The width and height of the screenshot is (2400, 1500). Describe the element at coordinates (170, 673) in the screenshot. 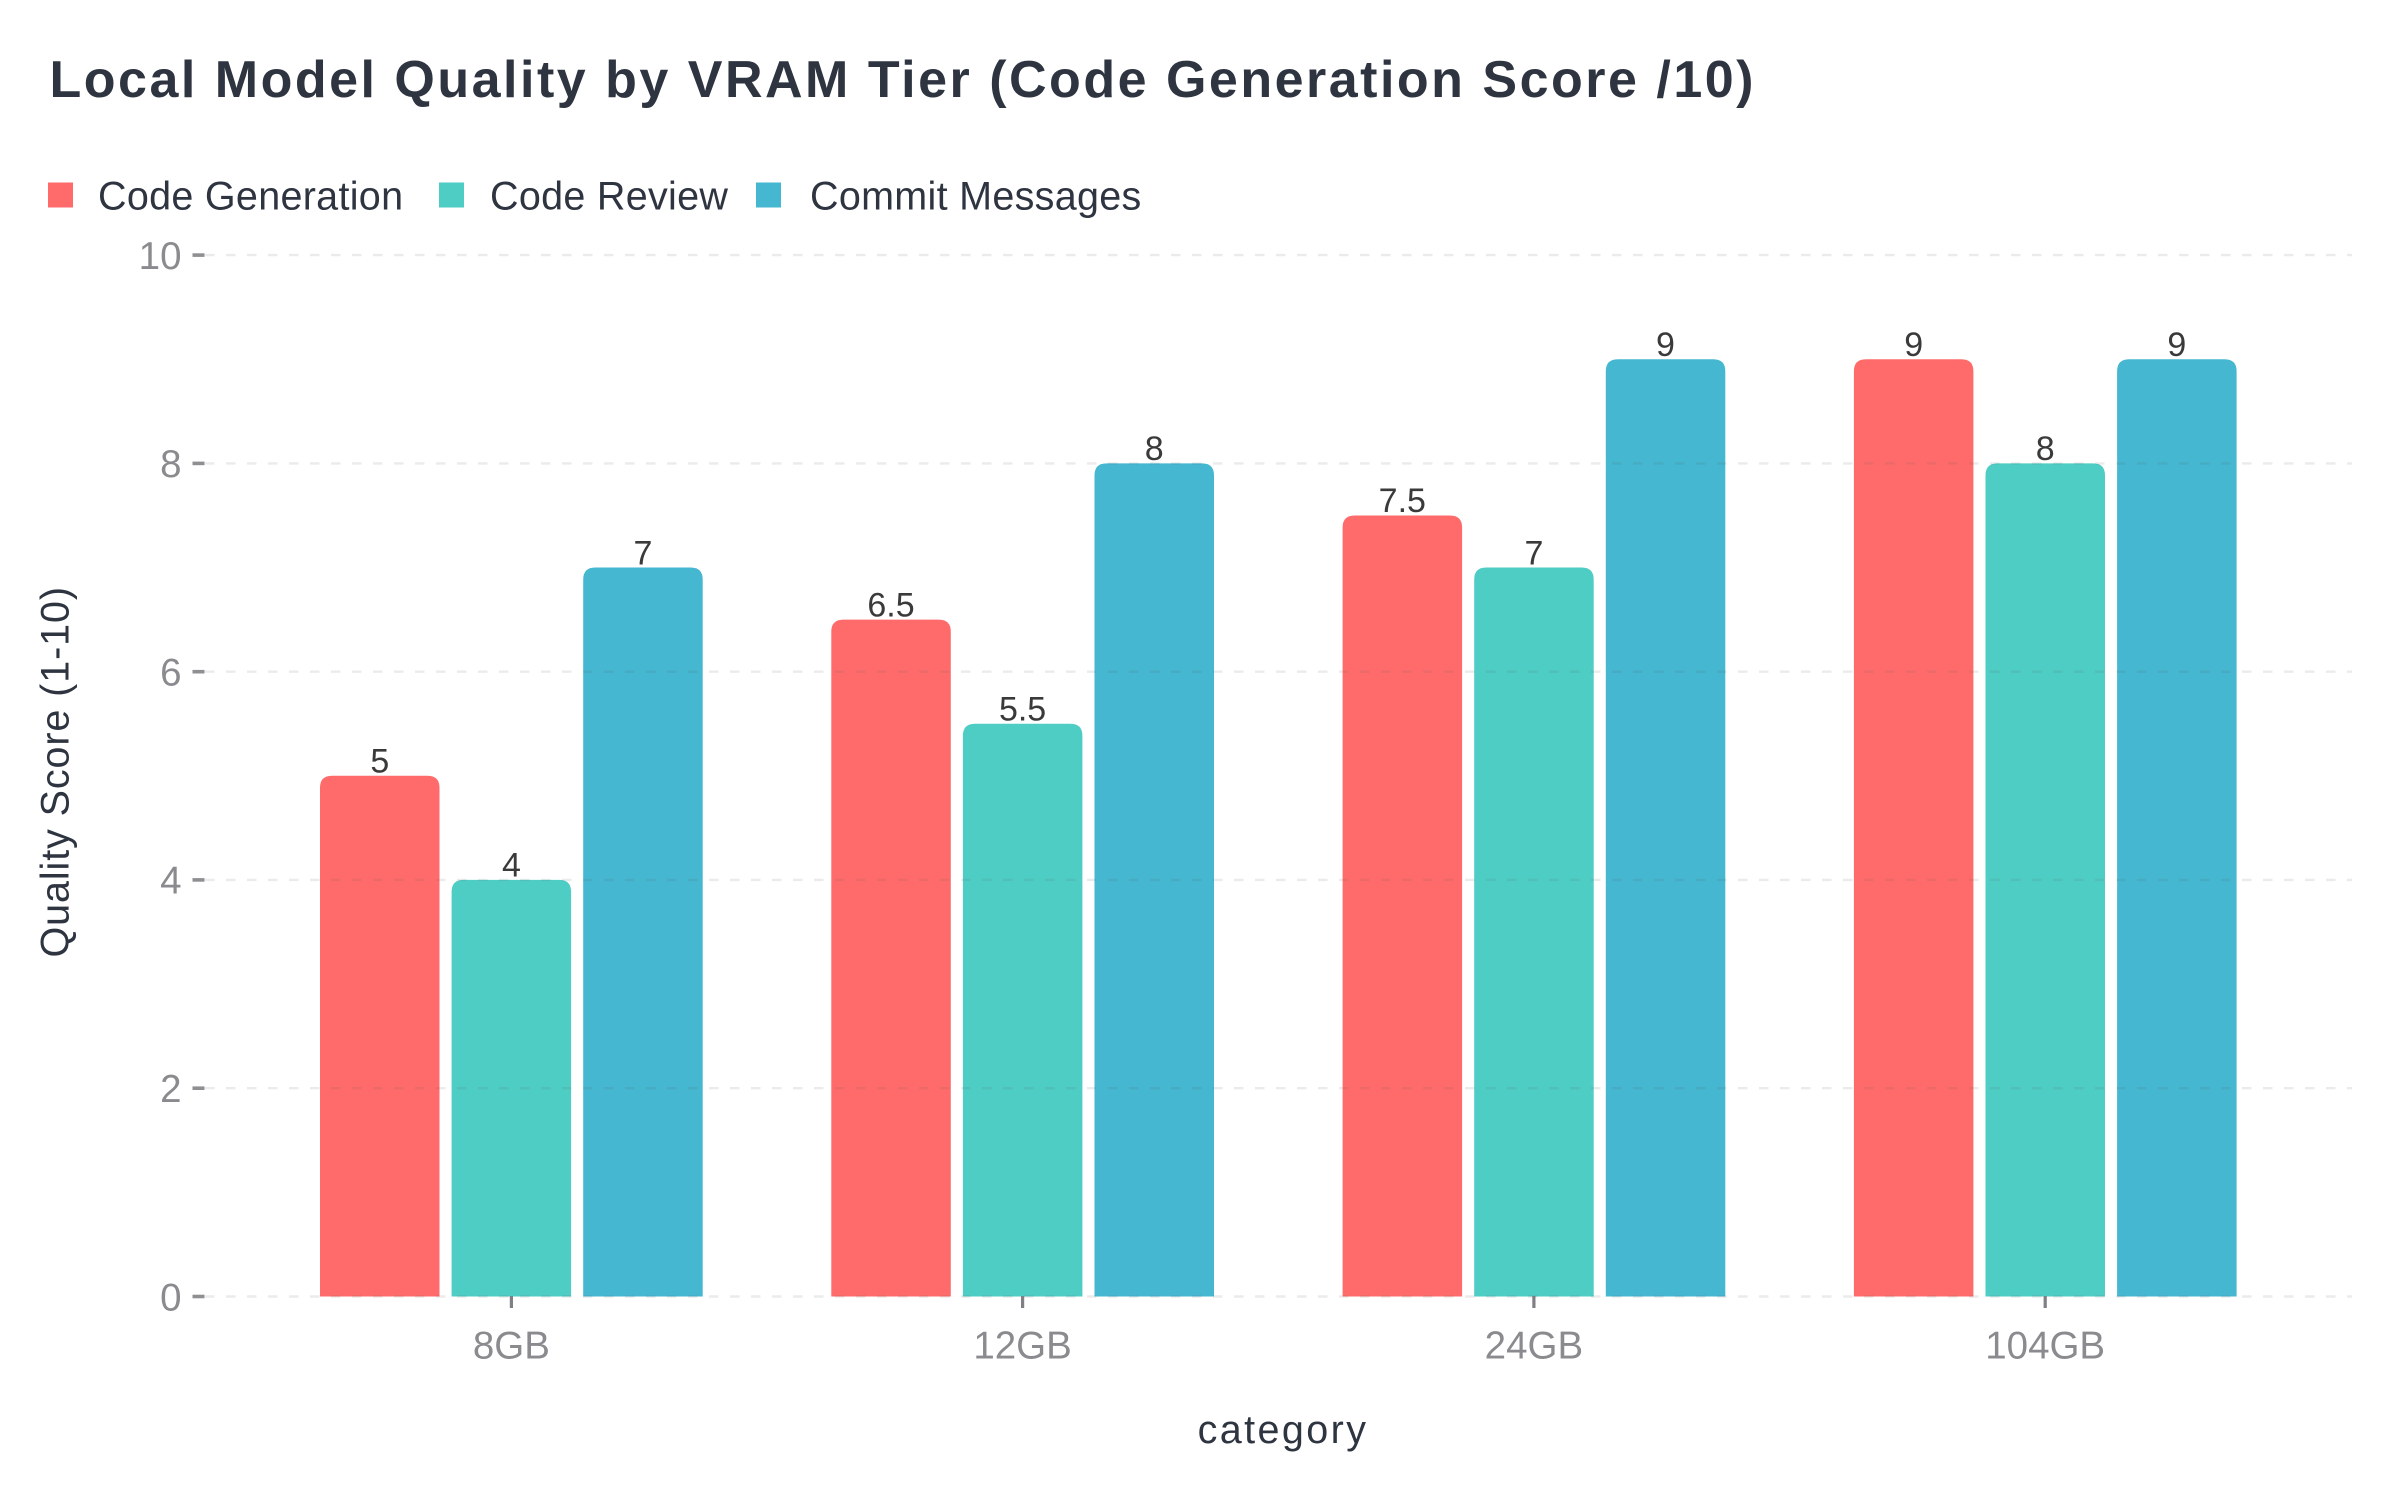

I see `svg-text: 6` at that location.